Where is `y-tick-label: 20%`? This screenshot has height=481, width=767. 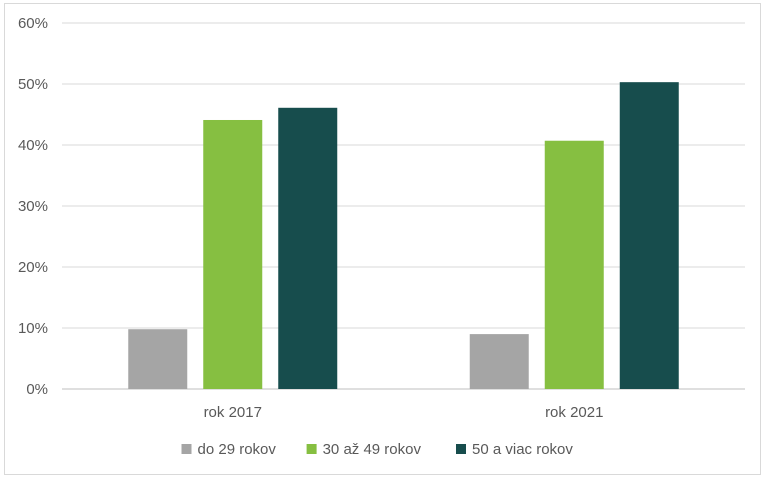
y-tick-label: 20% is located at coordinates (33, 267).